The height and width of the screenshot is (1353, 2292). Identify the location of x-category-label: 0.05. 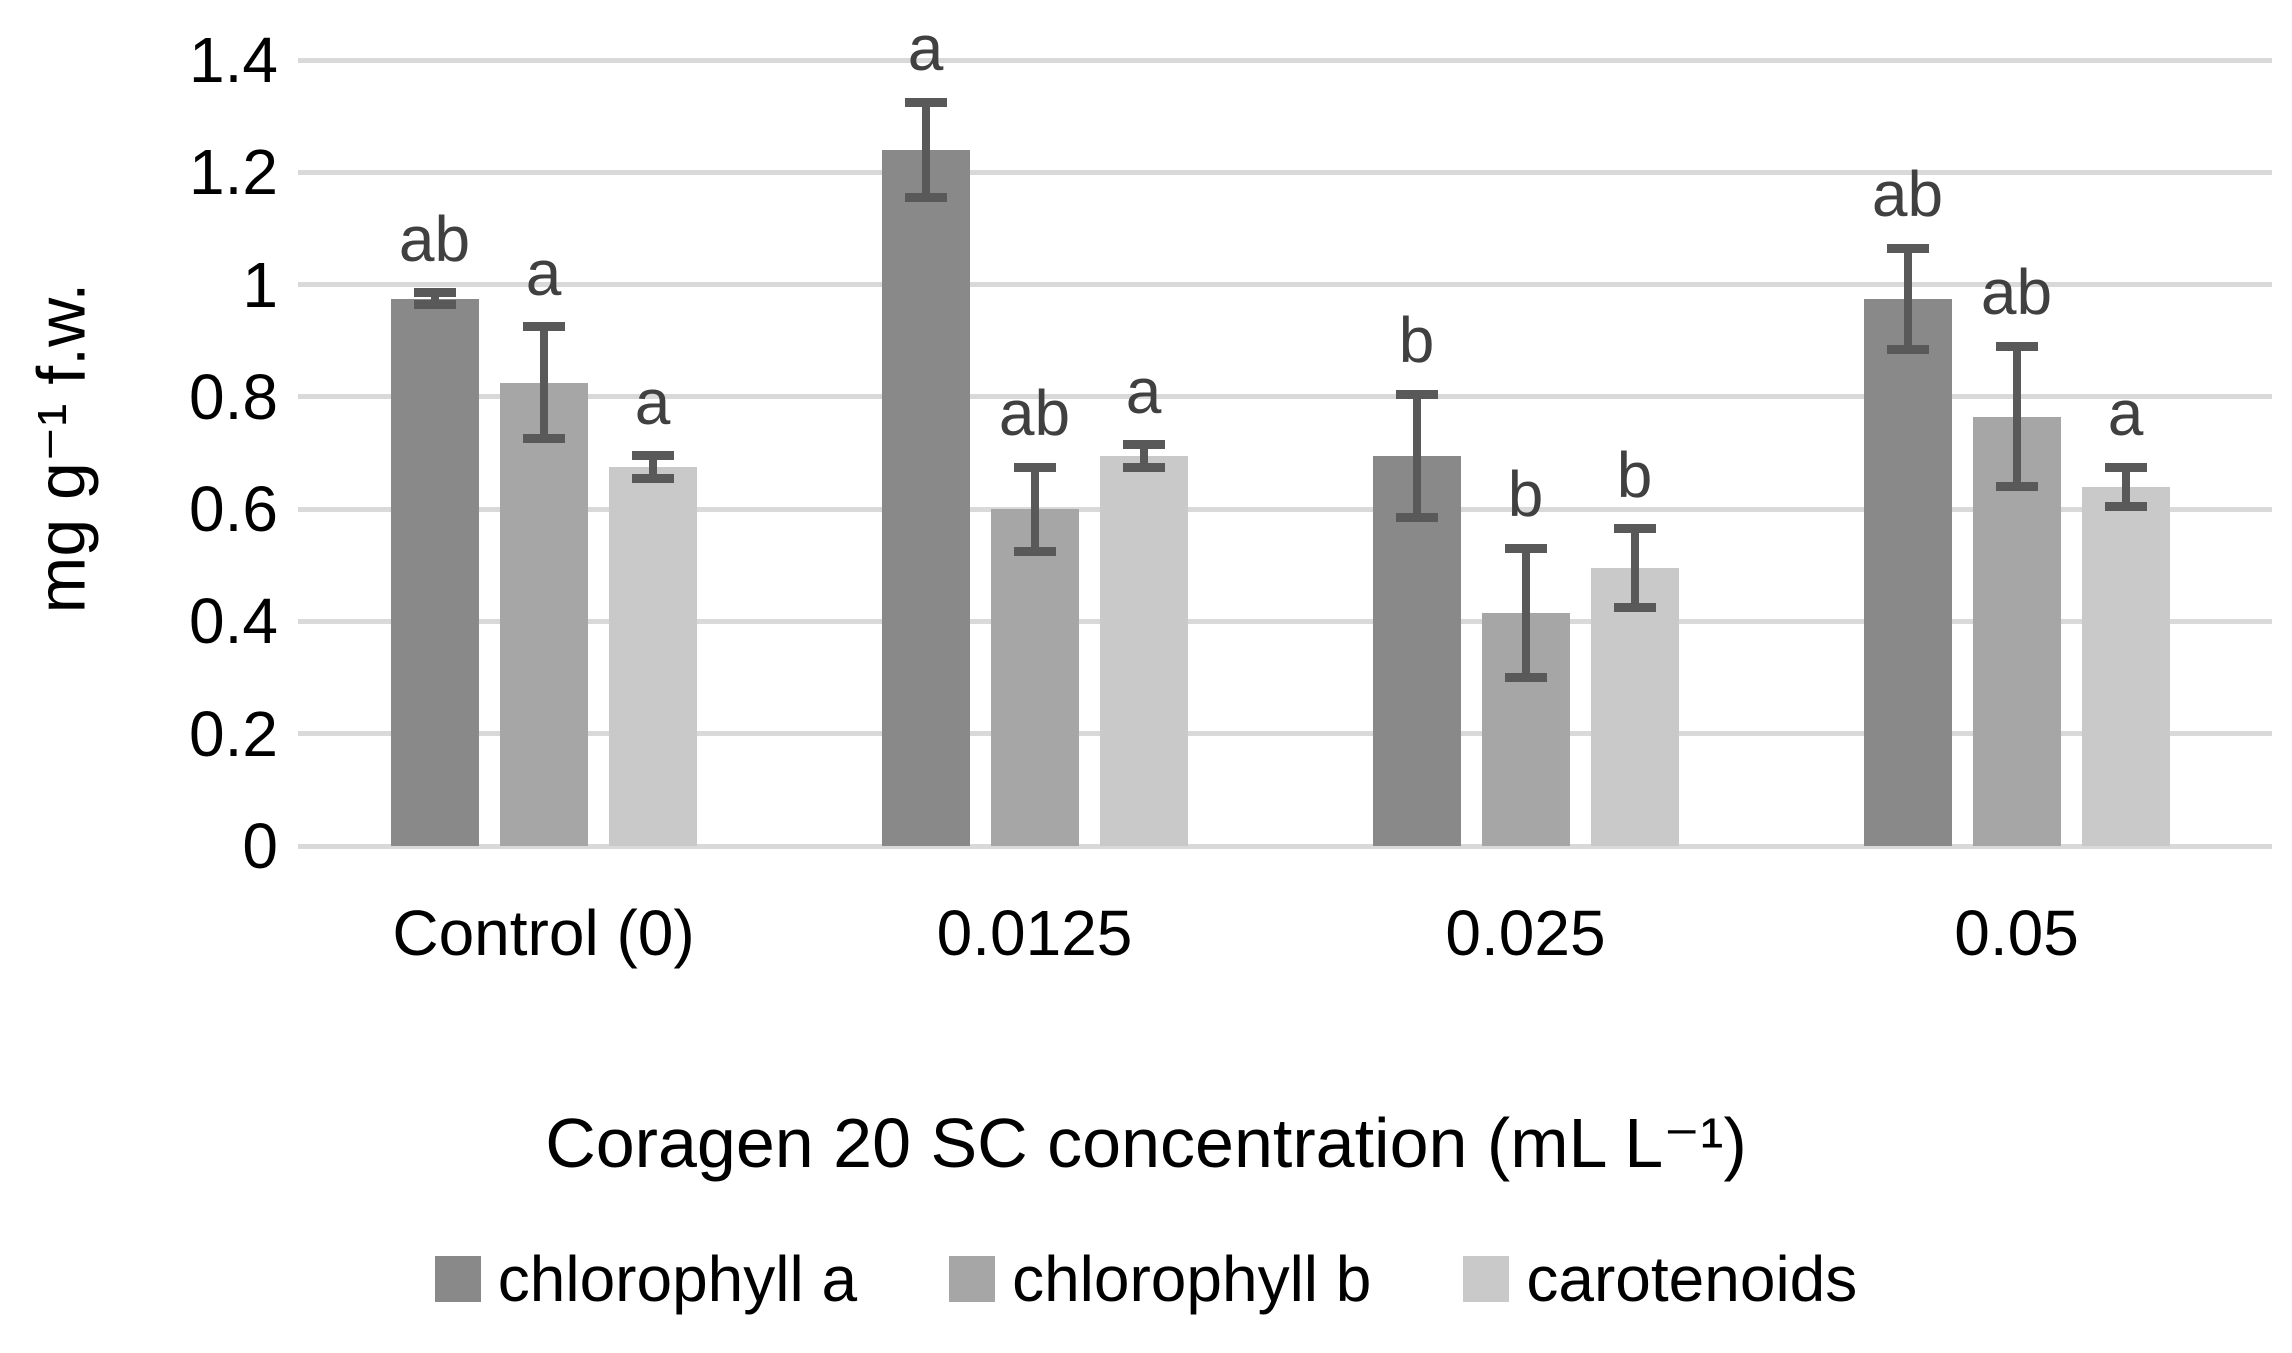
(2016, 933).